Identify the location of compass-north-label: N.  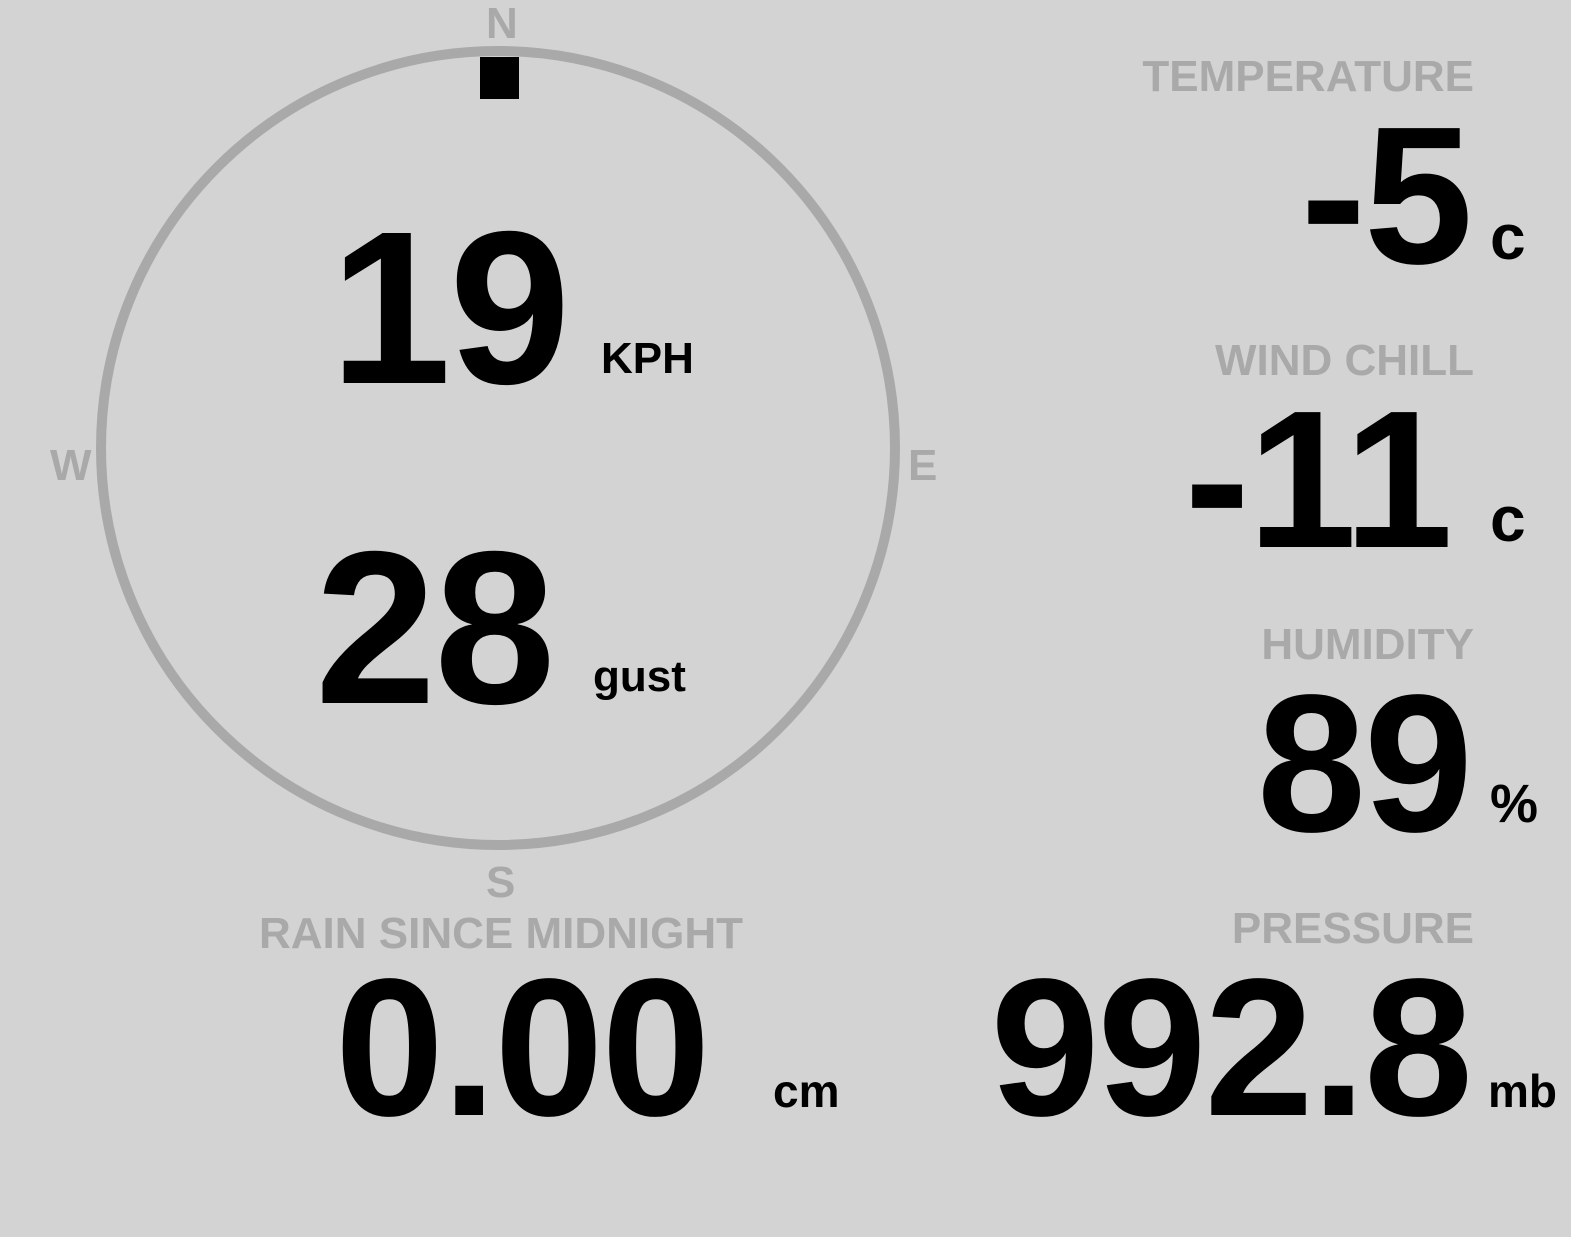
(502, 24).